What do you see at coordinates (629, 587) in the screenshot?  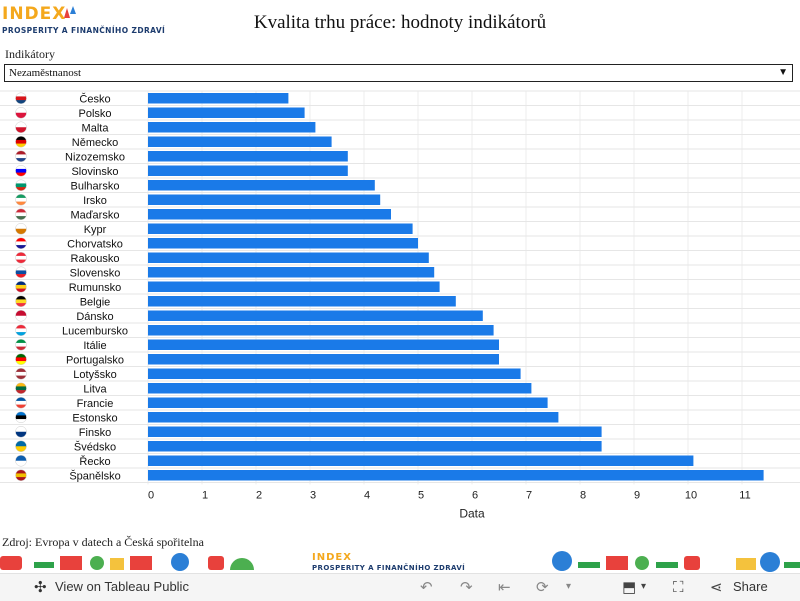 I see `download-icon: ⬒` at bounding box center [629, 587].